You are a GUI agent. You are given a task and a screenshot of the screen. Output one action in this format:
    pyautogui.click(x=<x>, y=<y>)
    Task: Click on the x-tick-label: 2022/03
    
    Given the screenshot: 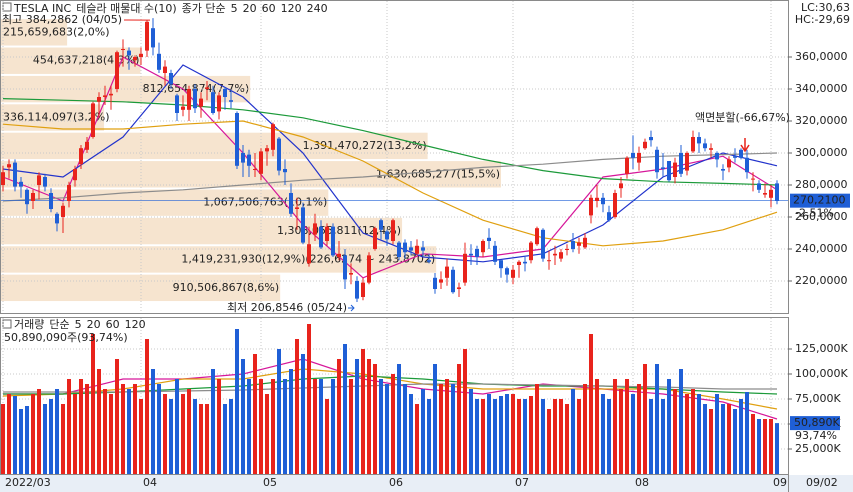 What is the action you would take?
    pyautogui.click(x=28, y=482)
    